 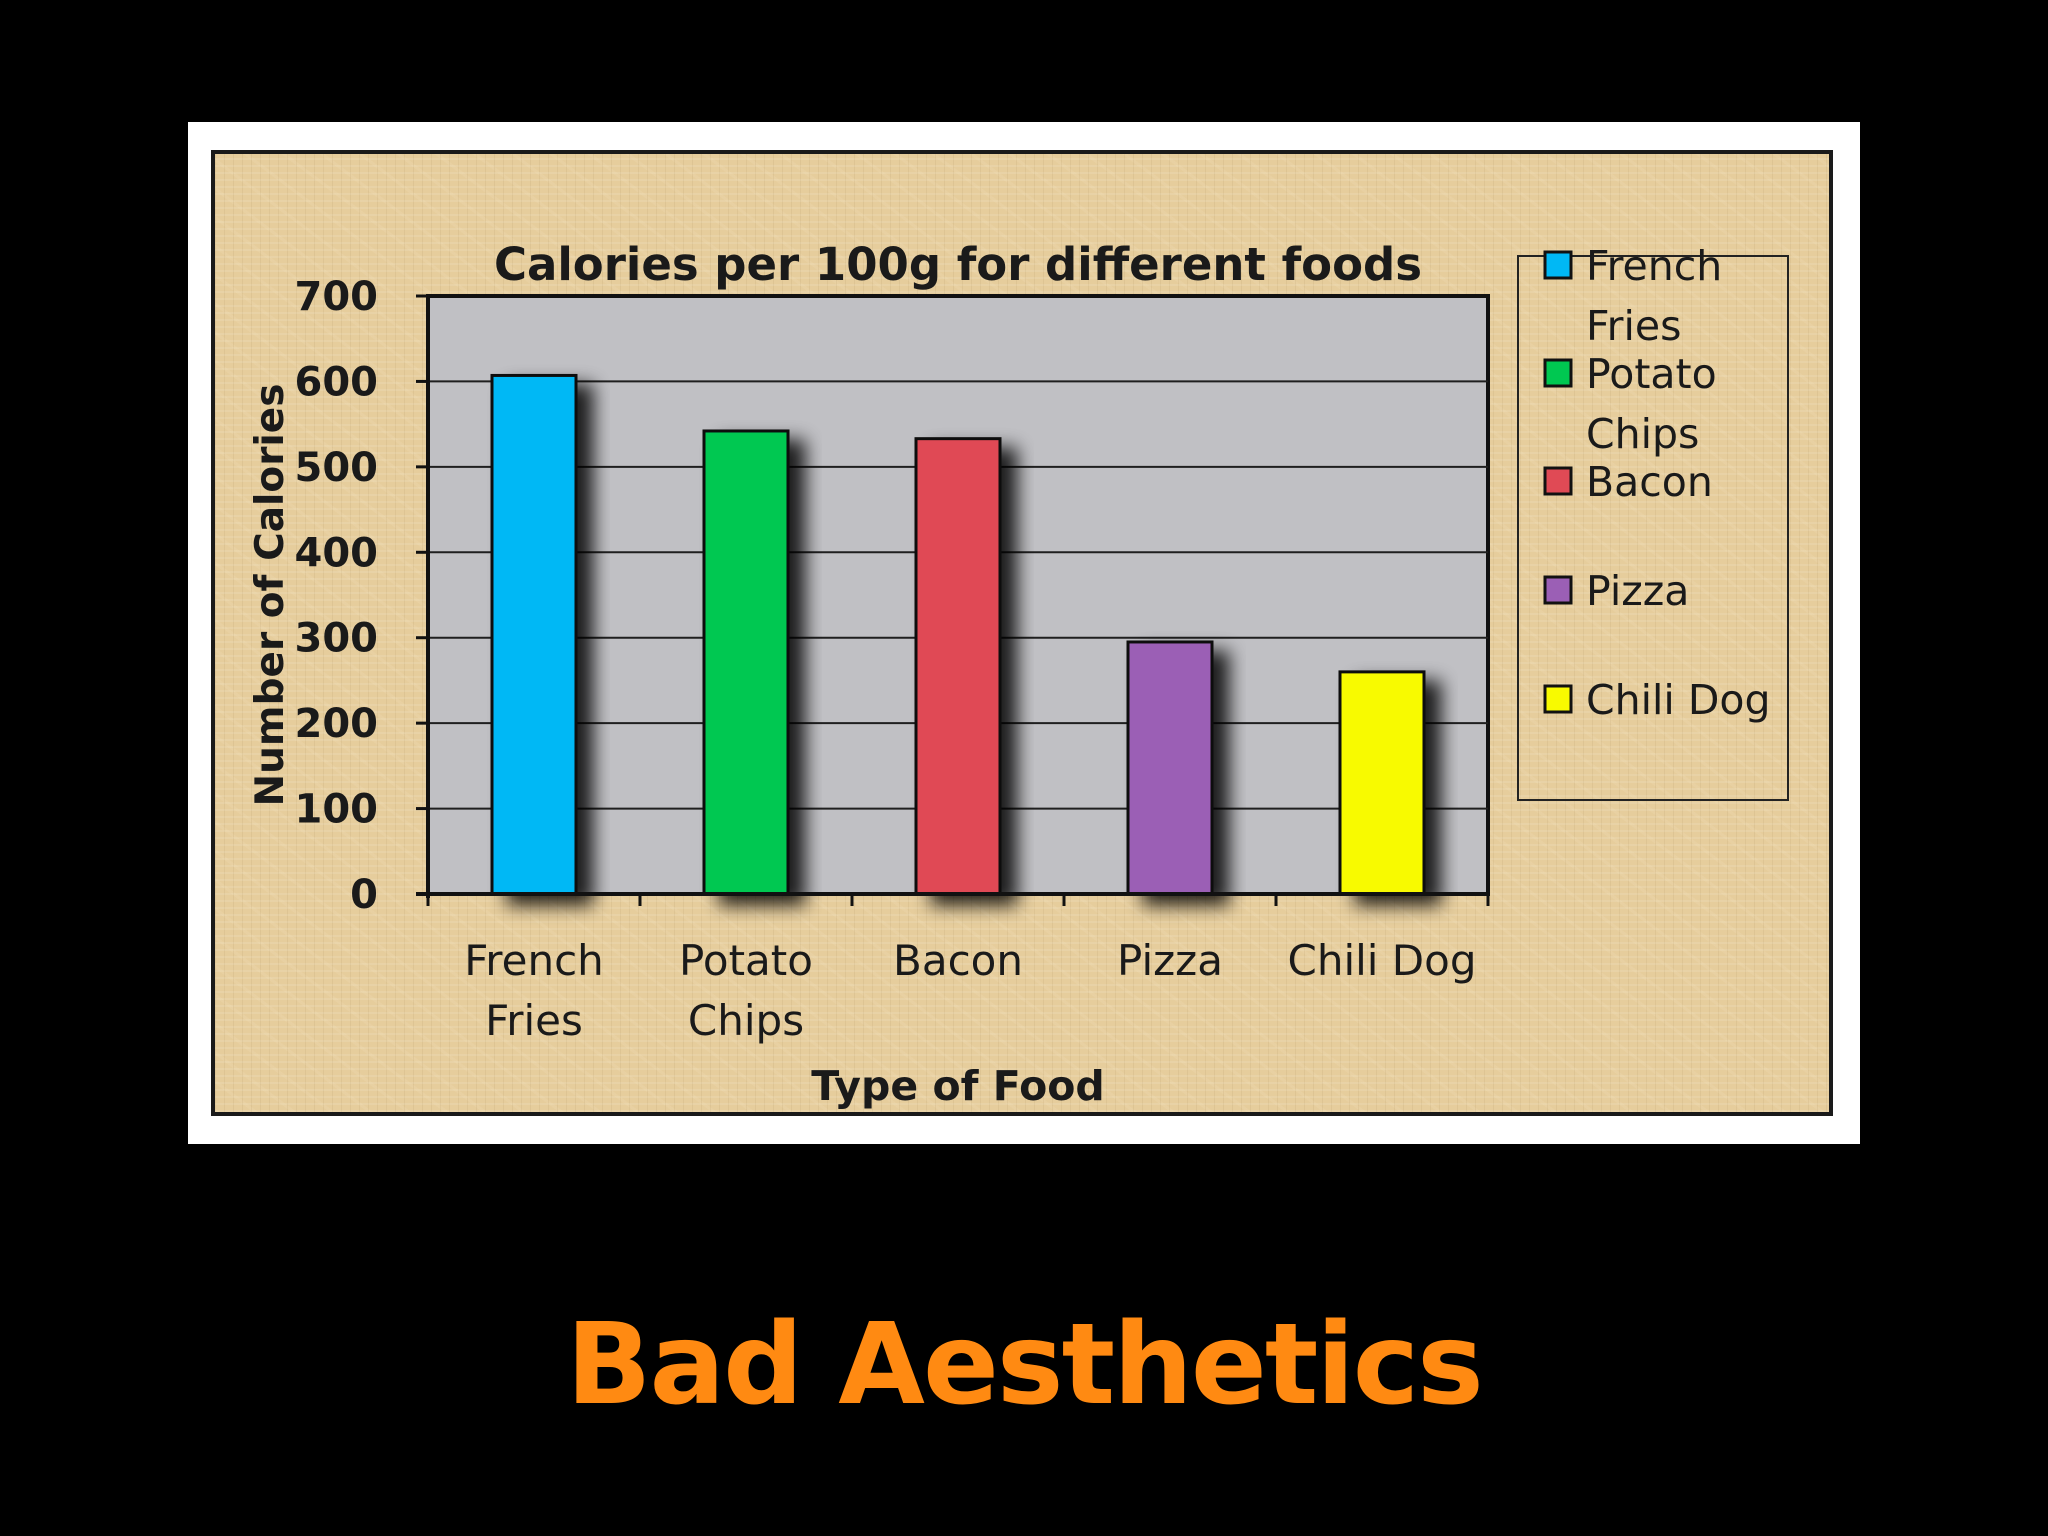 What do you see at coordinates (1653, 528) in the screenshot?
I see `legend-box` at bounding box center [1653, 528].